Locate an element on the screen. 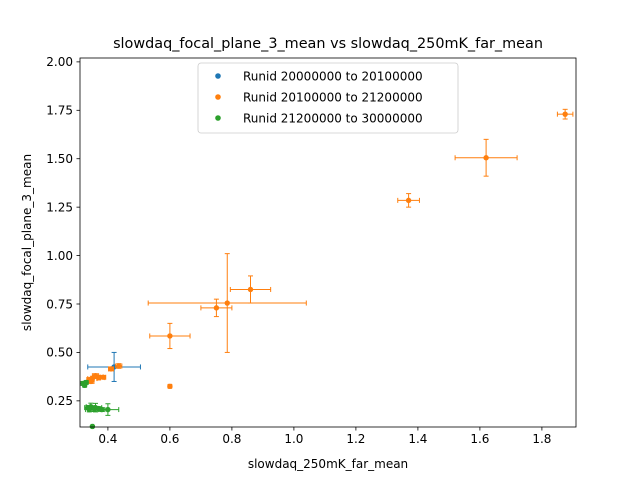 The width and height of the screenshot is (640, 480). y-tick-label: 1.00 is located at coordinates (59, 256).